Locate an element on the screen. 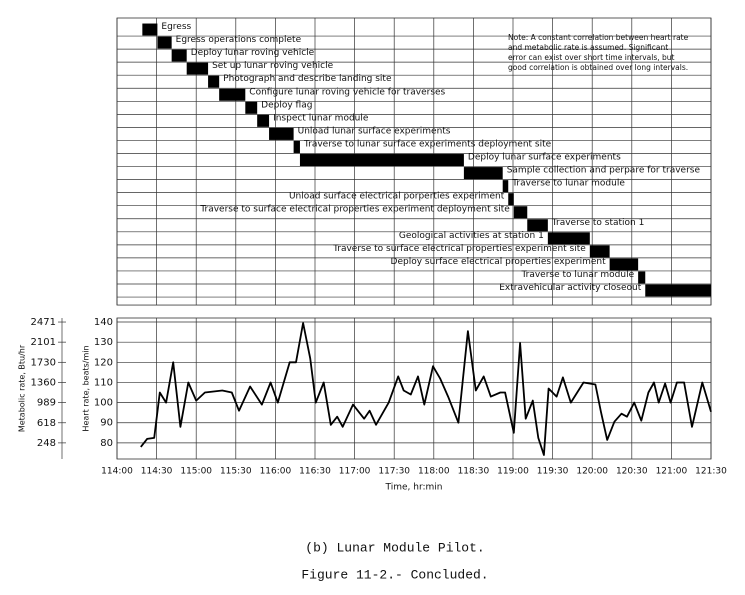 This screenshot has width=745, height=595. x-tick-label: 114:00 is located at coordinates (117, 472).